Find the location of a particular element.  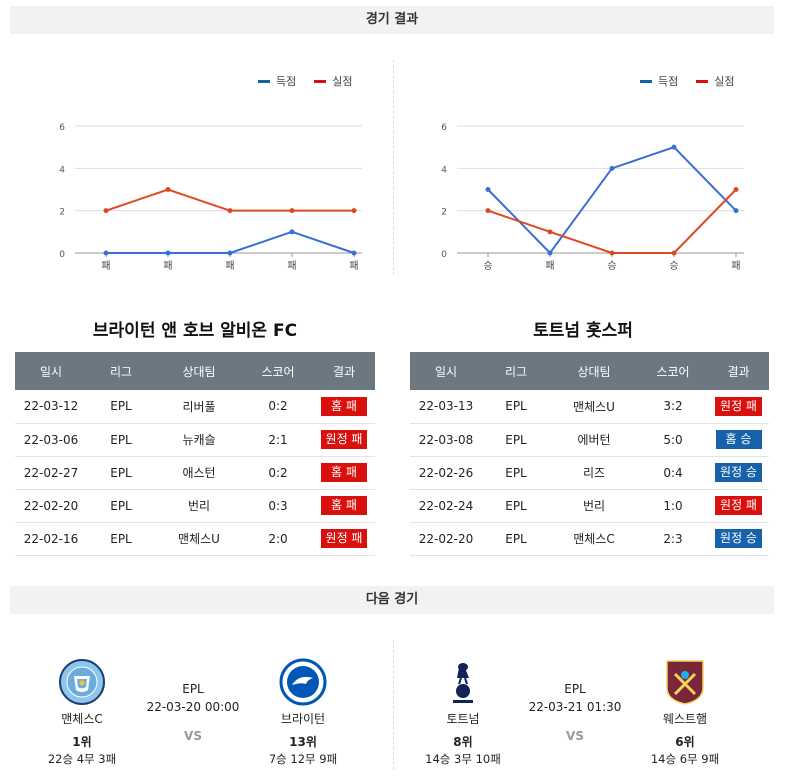

cell-result: 원정 승 is located at coordinates (738, 539).